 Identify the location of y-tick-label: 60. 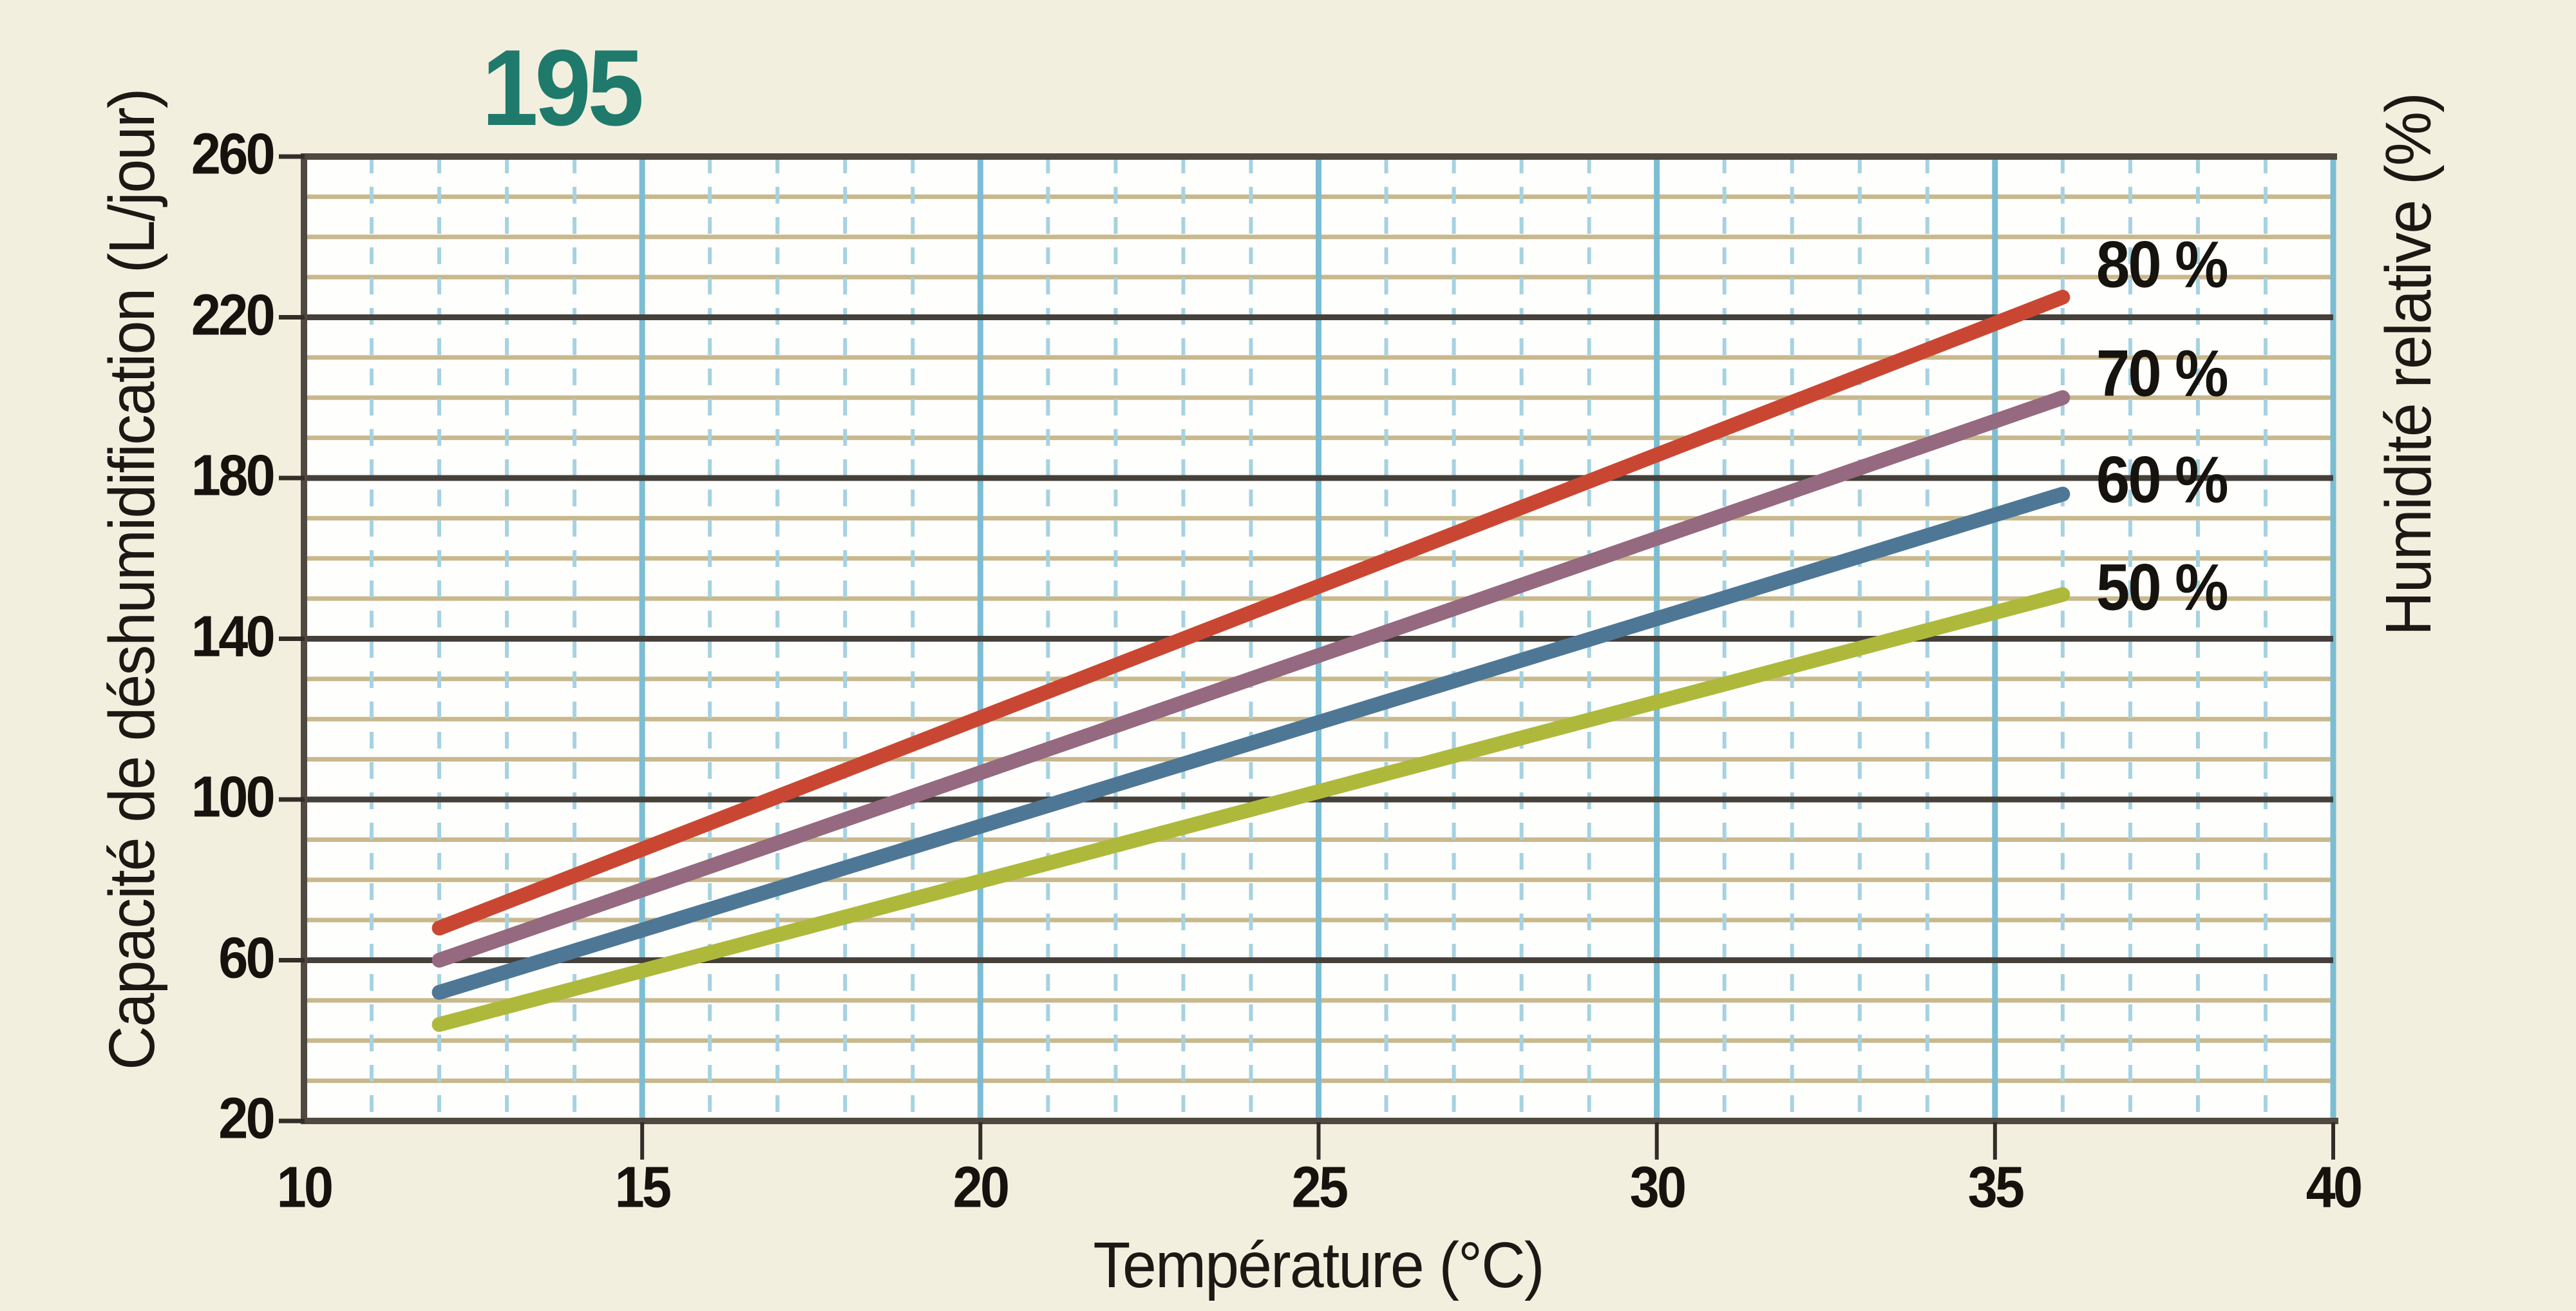
(247, 957).